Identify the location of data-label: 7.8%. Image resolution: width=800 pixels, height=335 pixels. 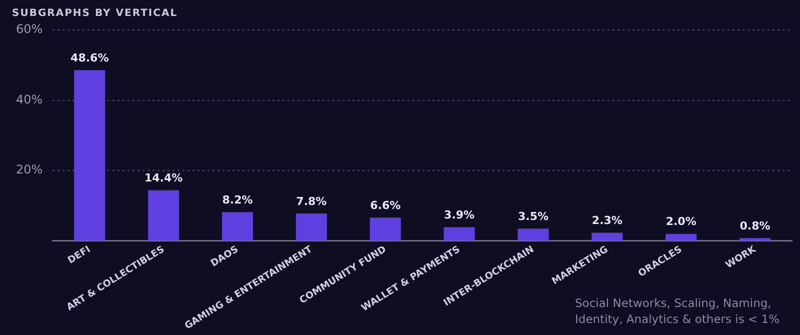
(311, 201).